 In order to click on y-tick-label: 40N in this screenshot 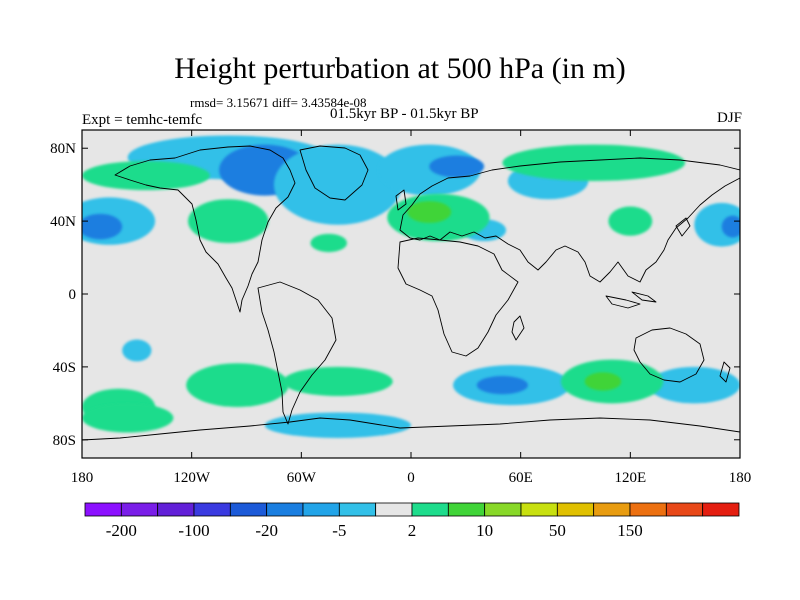, I will do `click(63, 222)`.